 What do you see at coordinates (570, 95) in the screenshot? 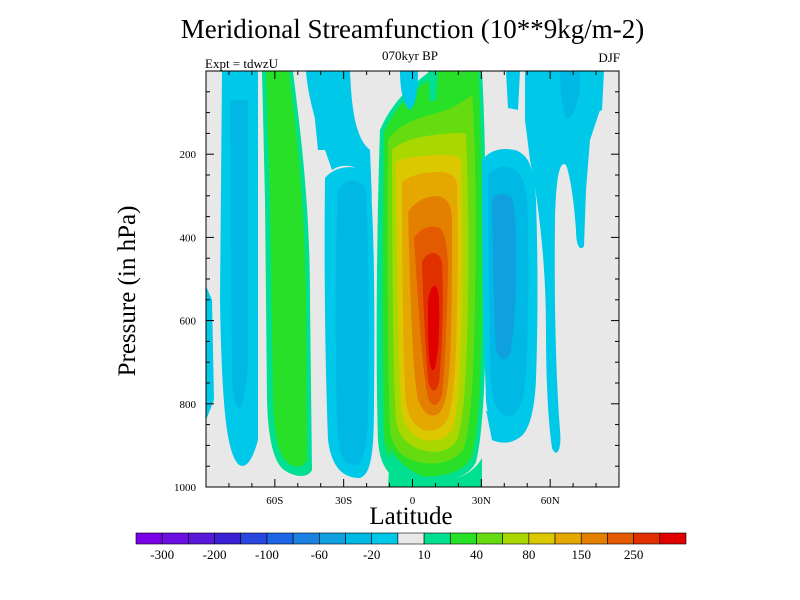
I see `nh-high-inner` at bounding box center [570, 95].